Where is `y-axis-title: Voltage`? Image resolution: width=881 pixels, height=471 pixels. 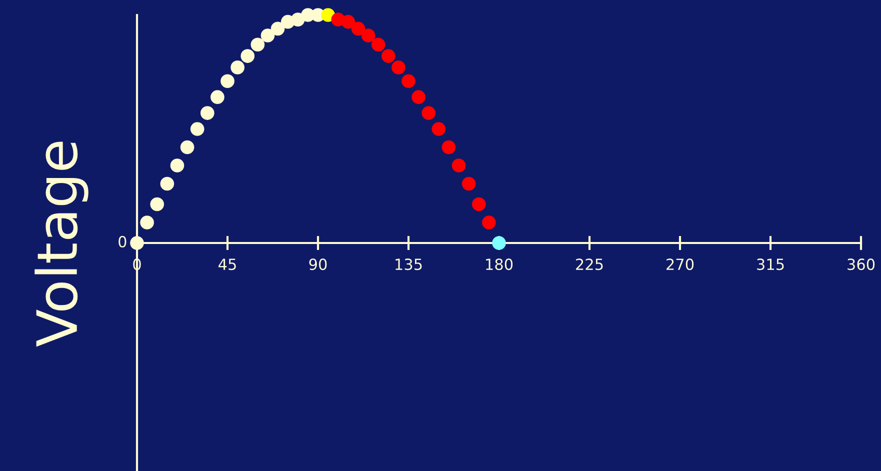 y-axis-title: Voltage is located at coordinates (61, 244).